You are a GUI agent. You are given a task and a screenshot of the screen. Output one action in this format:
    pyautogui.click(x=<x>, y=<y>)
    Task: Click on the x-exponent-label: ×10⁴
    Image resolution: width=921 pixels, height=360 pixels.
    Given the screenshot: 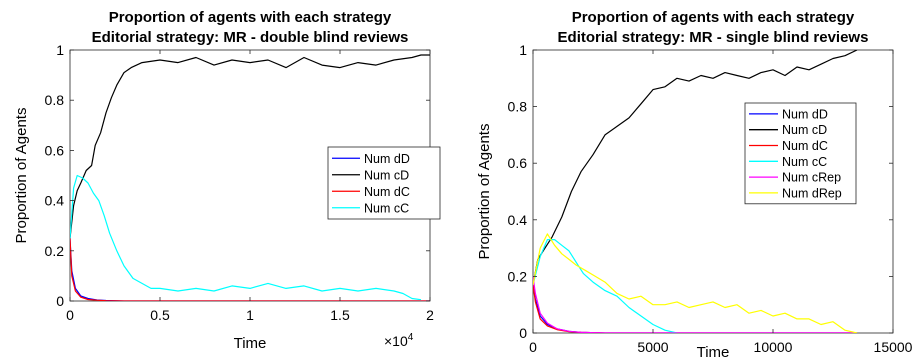 What is the action you would take?
    pyautogui.click(x=399, y=340)
    